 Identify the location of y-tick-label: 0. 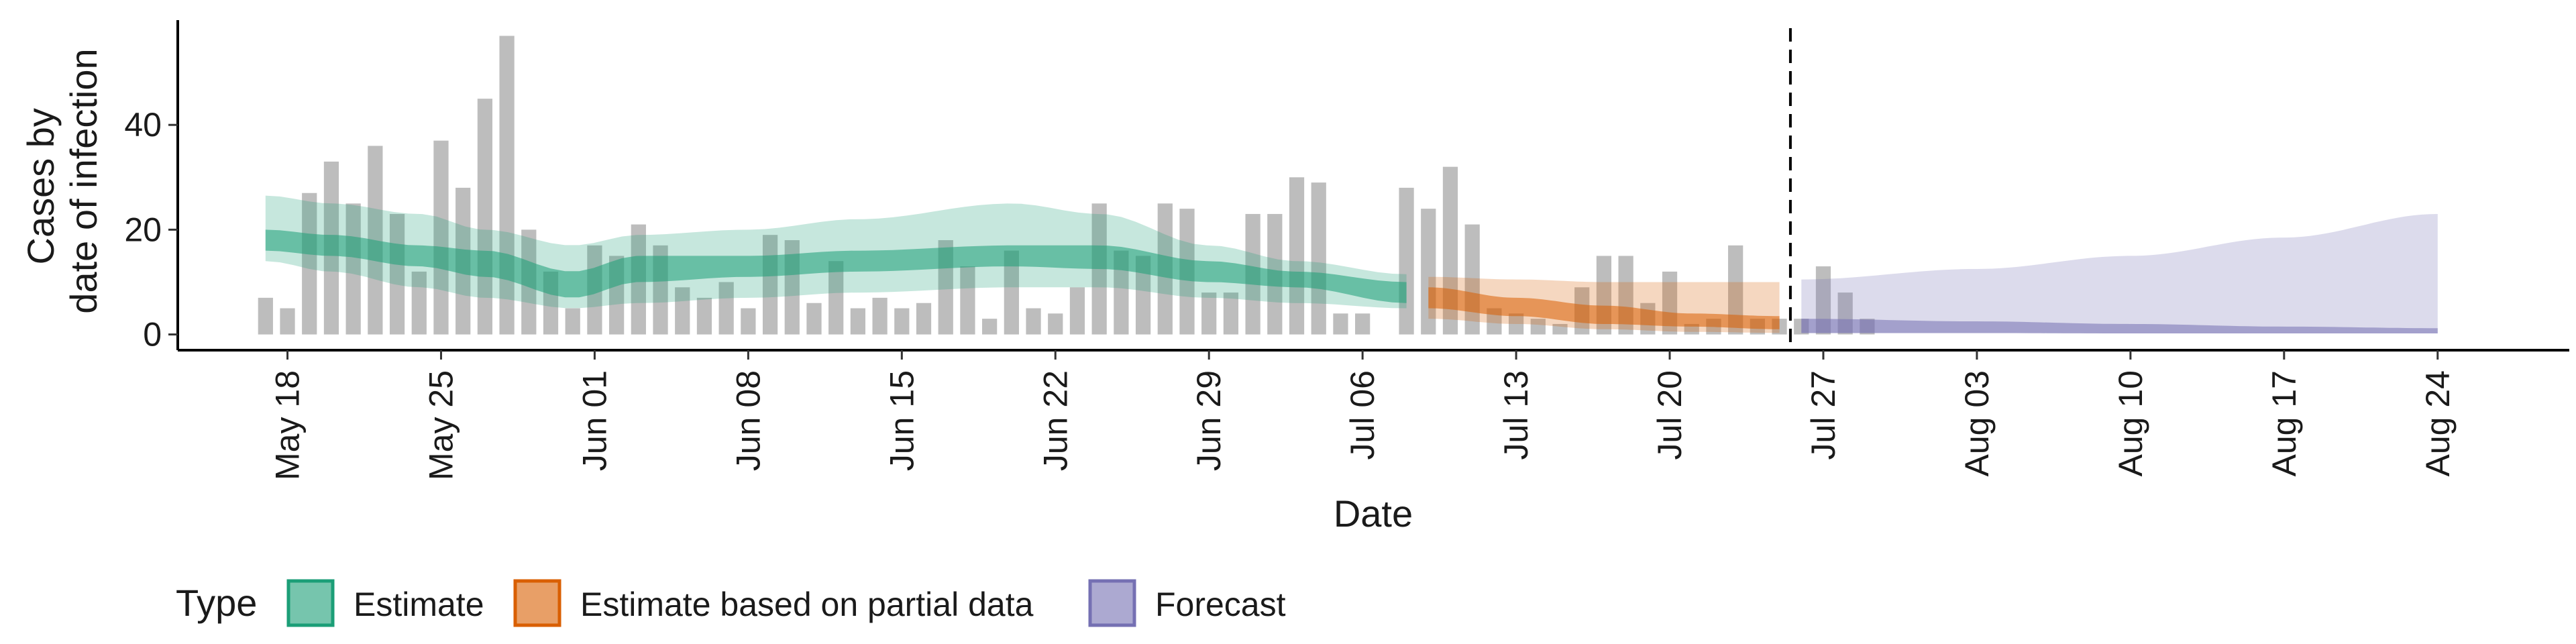
(152, 335).